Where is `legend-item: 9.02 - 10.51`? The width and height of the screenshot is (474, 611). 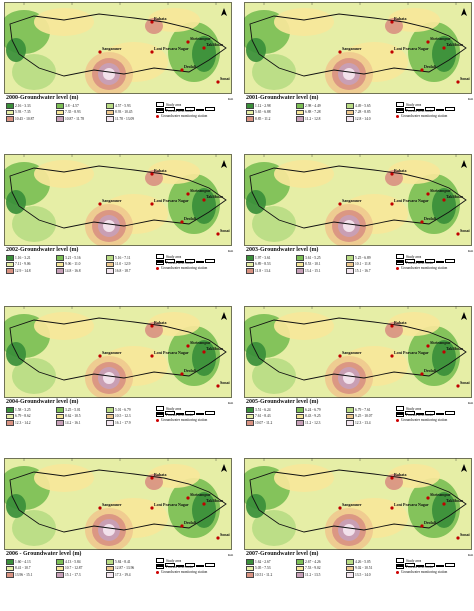 legend-item: 9.02 - 10.51 is located at coordinates (371, 568).